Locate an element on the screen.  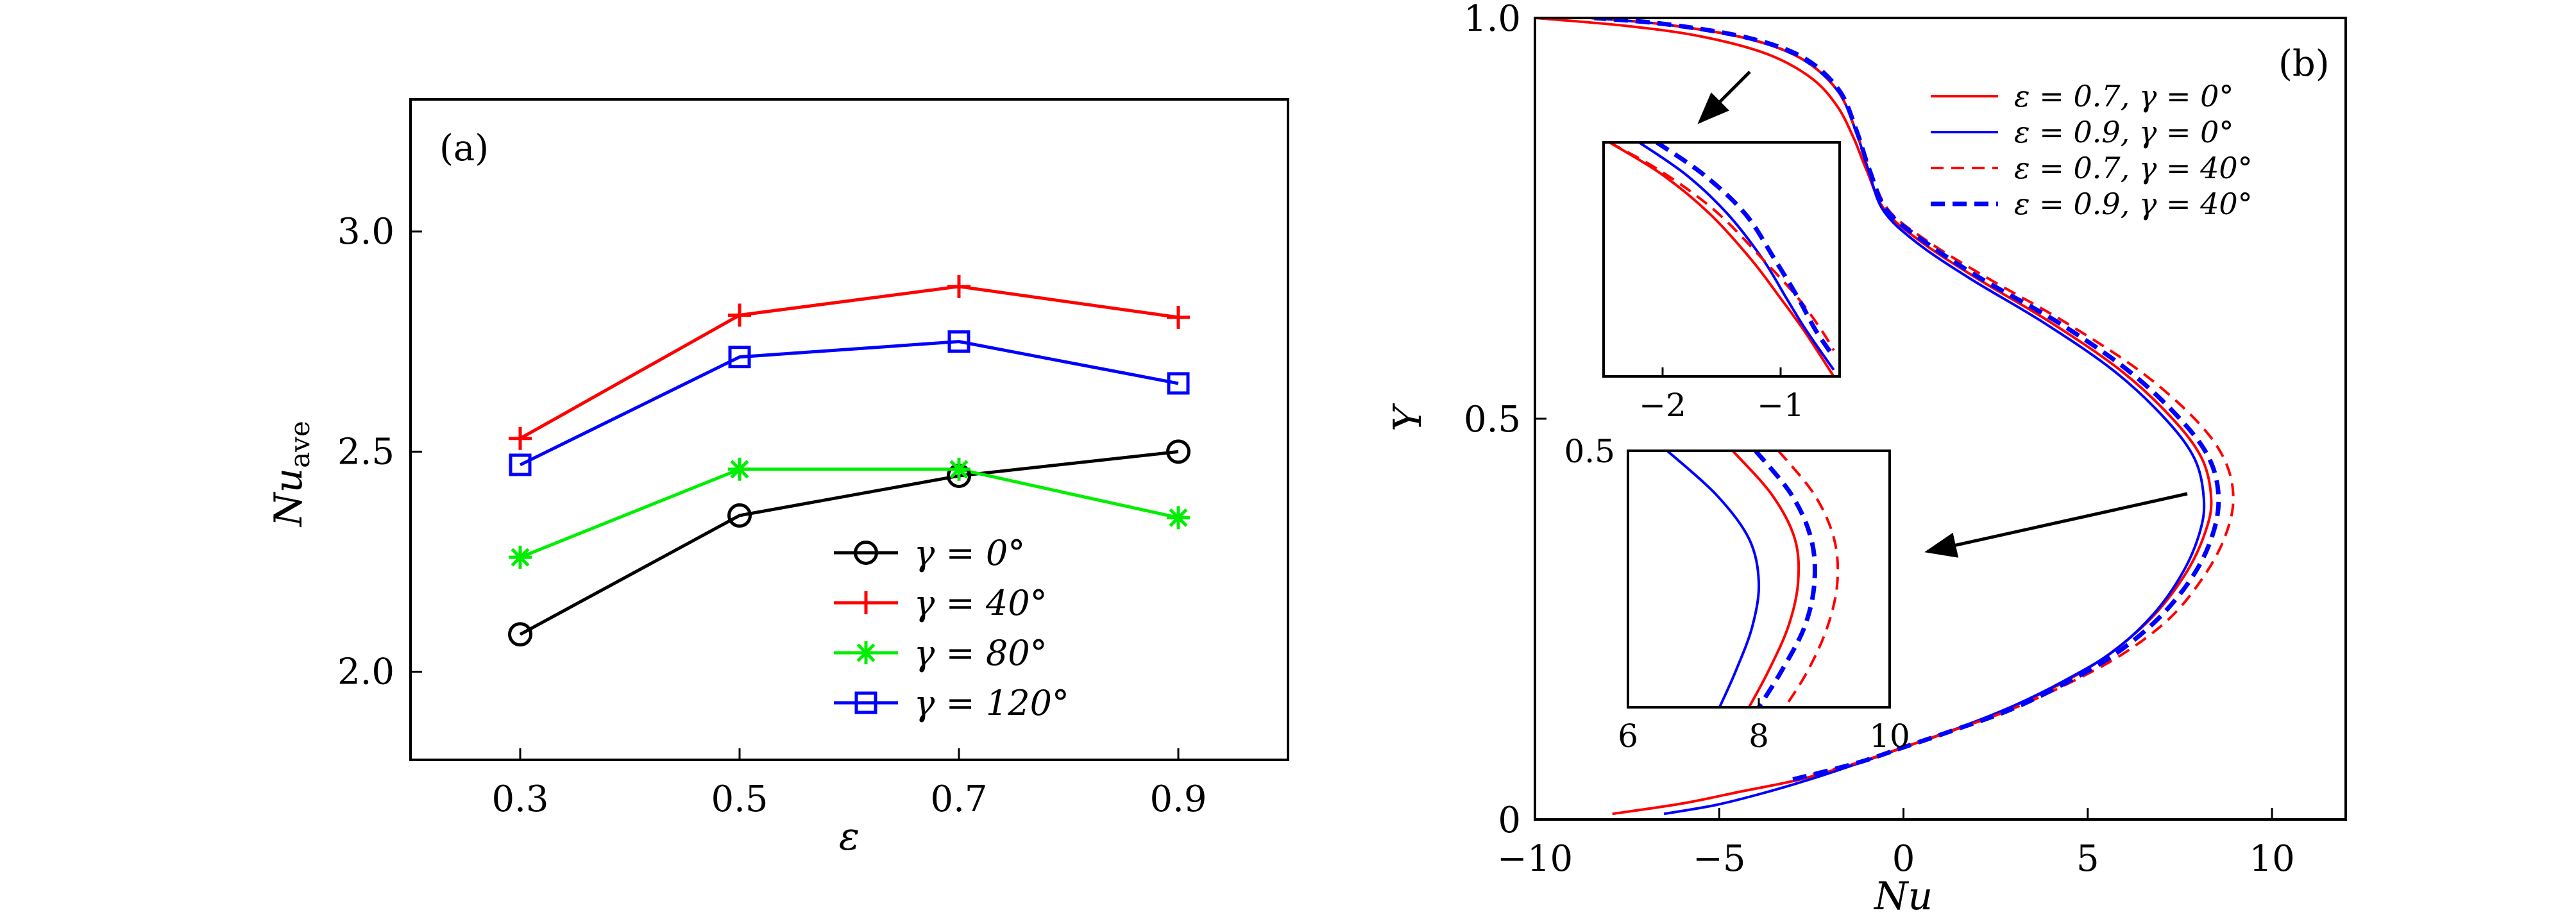
legend-entry: γ = 80° is located at coordinates (940, 653).